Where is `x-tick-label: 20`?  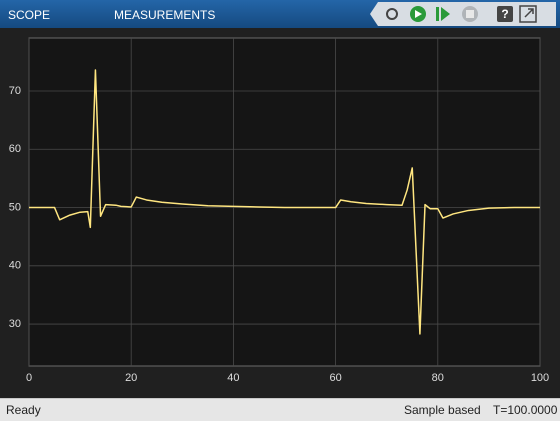
x-tick-label: 20 is located at coordinates (131, 378).